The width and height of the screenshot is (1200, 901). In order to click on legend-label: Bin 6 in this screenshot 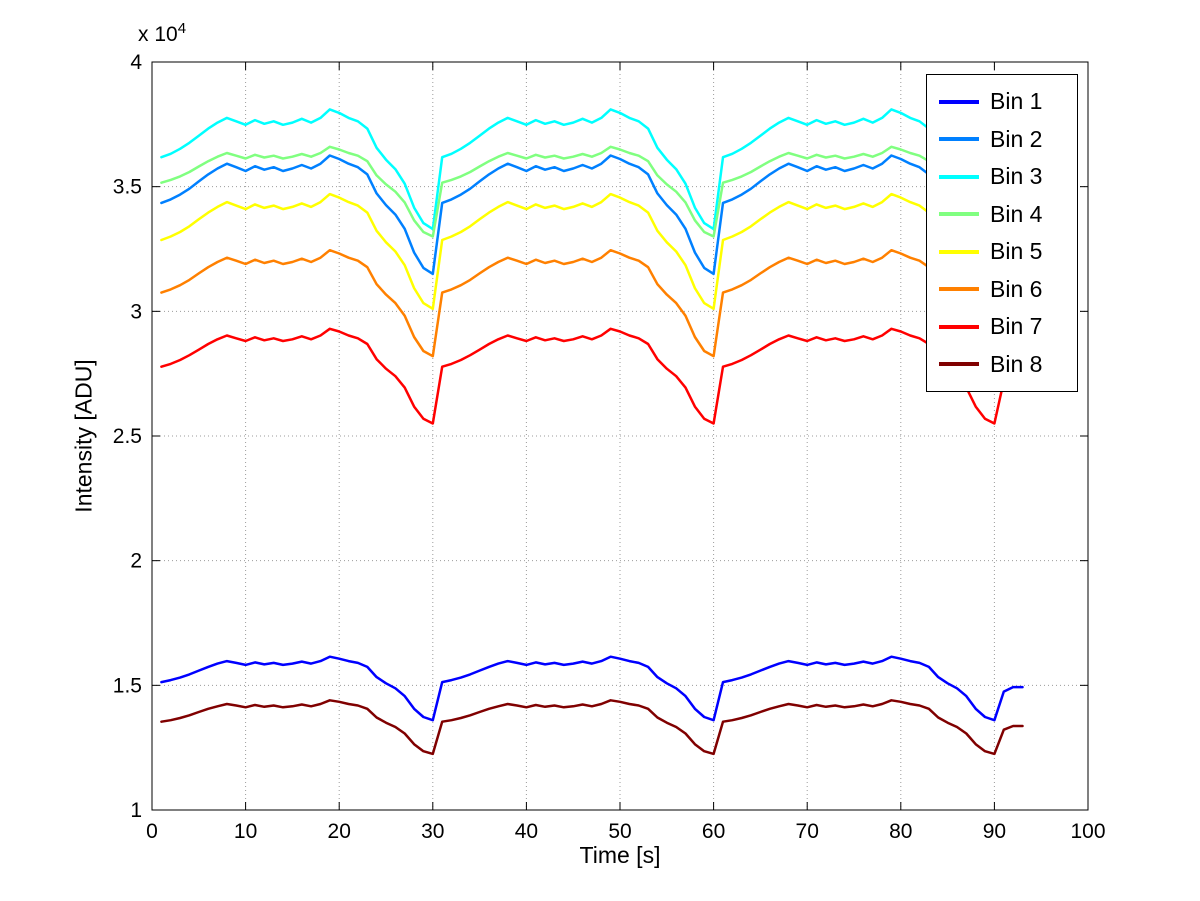, I will do `click(1016, 288)`.